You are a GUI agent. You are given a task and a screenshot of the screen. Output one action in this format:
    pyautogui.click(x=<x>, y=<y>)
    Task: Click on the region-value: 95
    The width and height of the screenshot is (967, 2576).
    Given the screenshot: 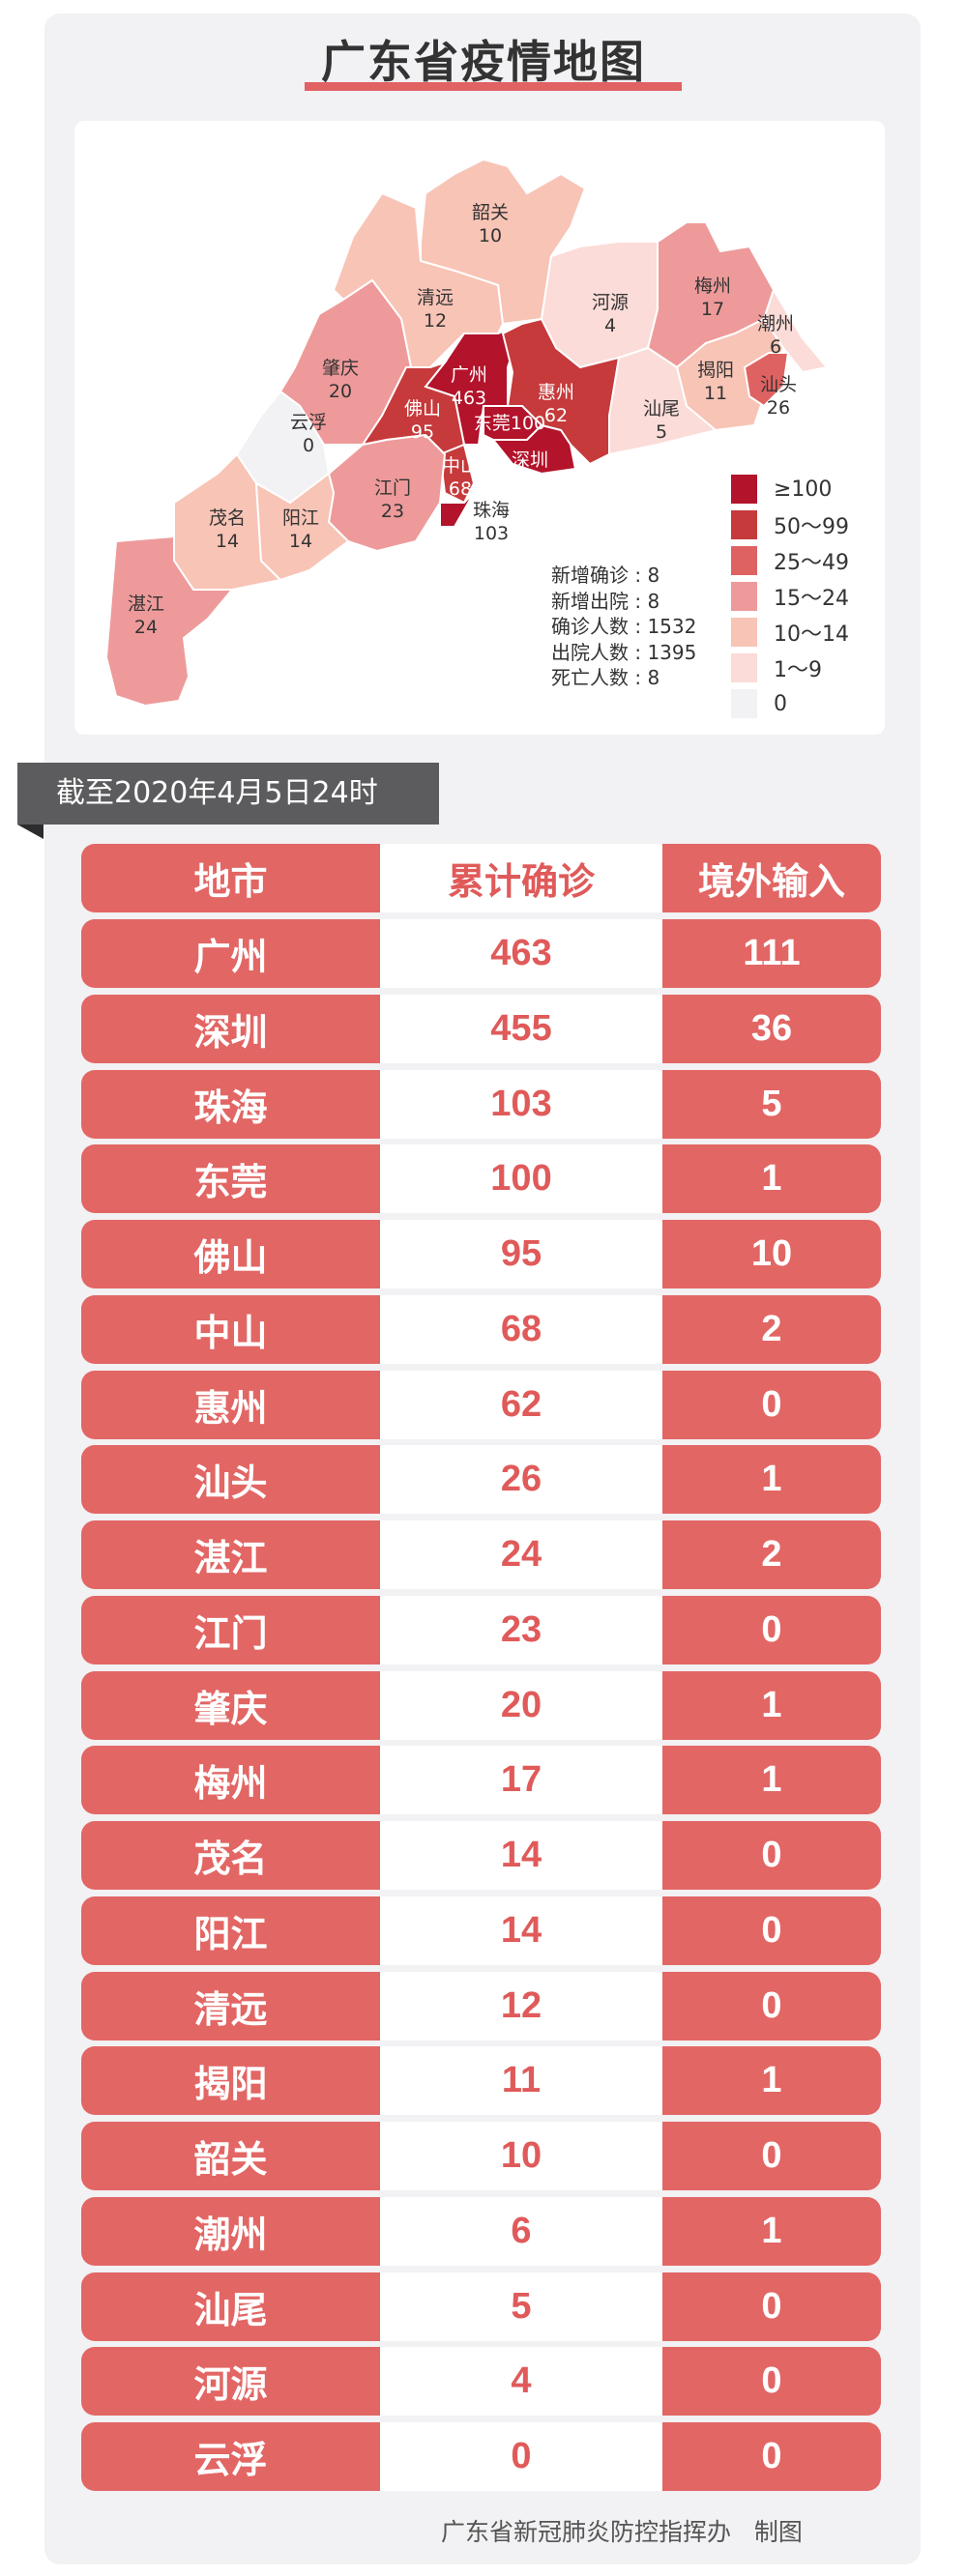 What is the action you would take?
    pyautogui.click(x=422, y=432)
    